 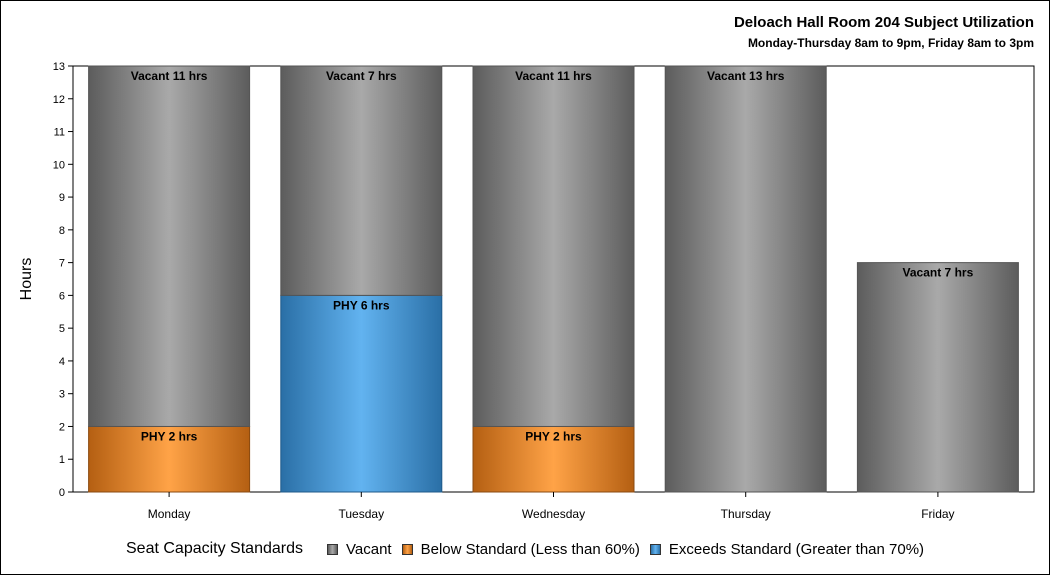 I want to click on bar-label-tuesday-exceeds: PHY 6 hrs, so click(x=361, y=305).